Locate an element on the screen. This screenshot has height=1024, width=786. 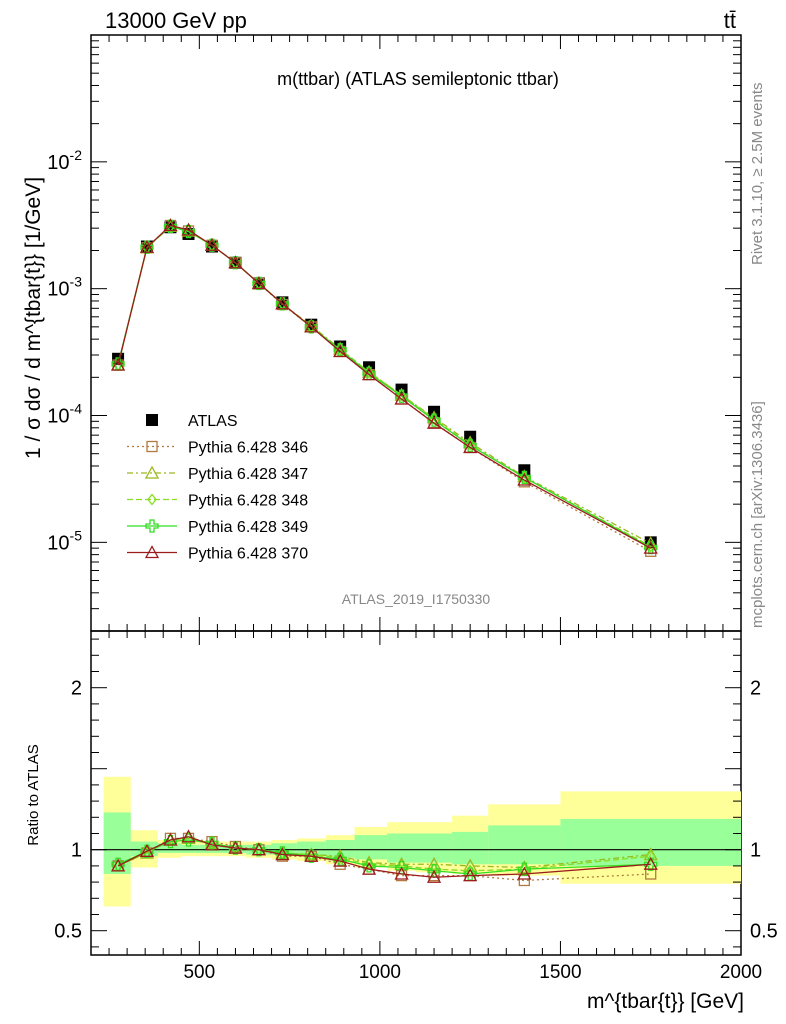
header-energy-label: 13000 GeV pp is located at coordinates (176, 20).